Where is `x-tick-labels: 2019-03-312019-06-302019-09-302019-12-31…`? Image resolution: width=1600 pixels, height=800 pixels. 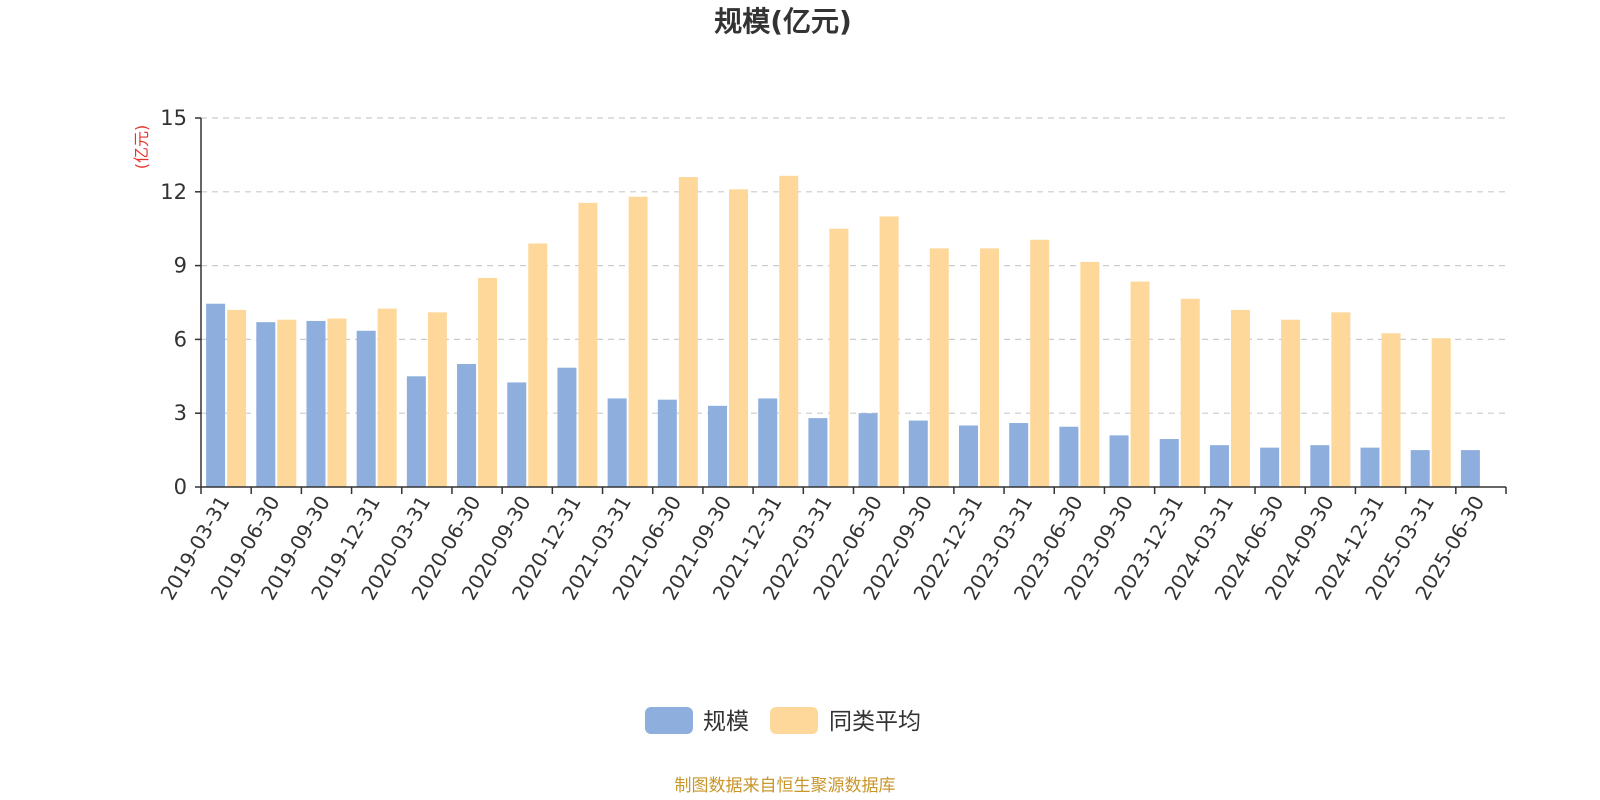 x-tick-labels: 2019-03-312019-06-302019-09-302019-12-31… is located at coordinates (823, 547).